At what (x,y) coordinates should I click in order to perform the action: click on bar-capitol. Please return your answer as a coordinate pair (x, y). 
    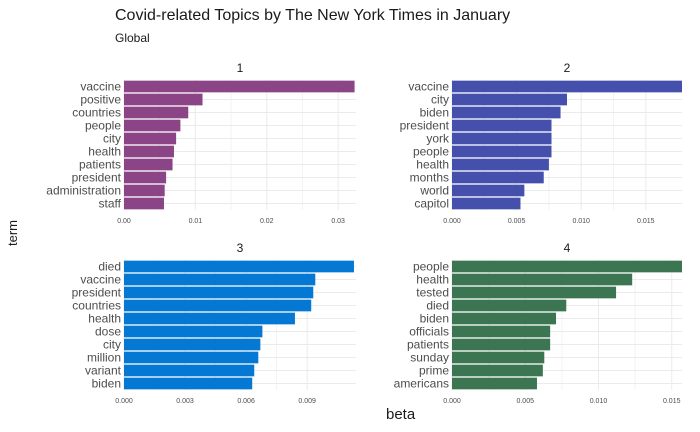
    Looking at the image, I should click on (486, 203).